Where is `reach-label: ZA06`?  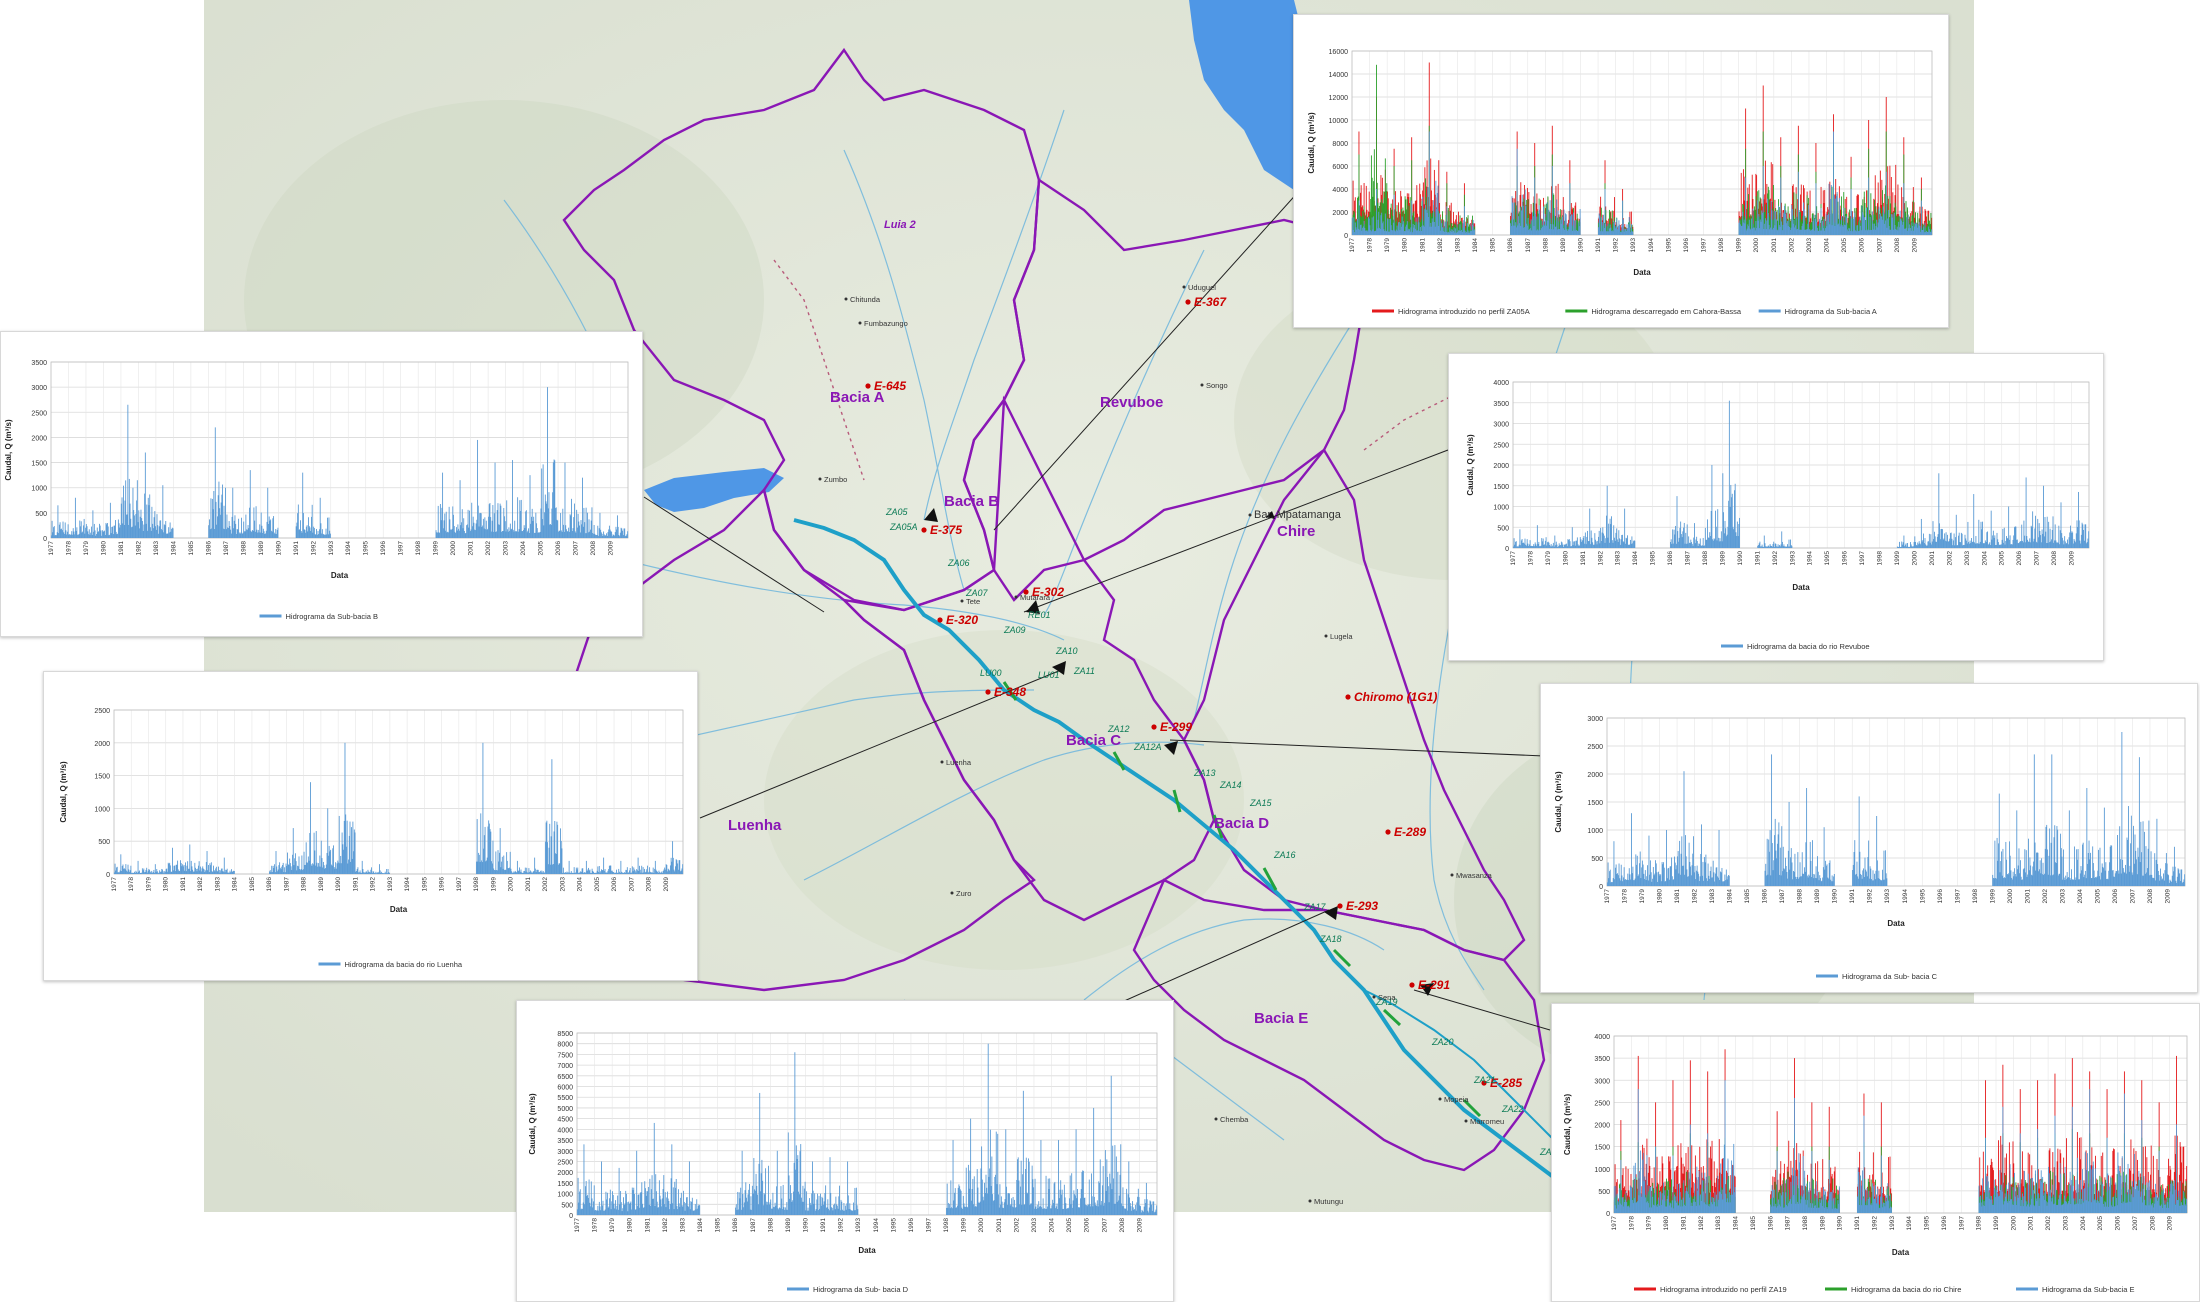 reach-label: ZA06 is located at coordinates (958, 563).